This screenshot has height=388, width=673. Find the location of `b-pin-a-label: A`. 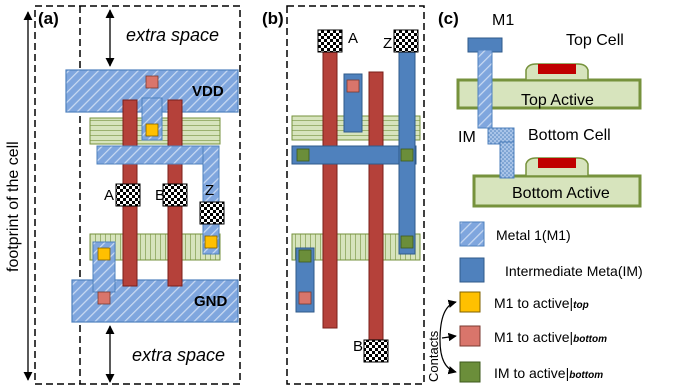

b-pin-a-label: A is located at coordinates (353, 38).